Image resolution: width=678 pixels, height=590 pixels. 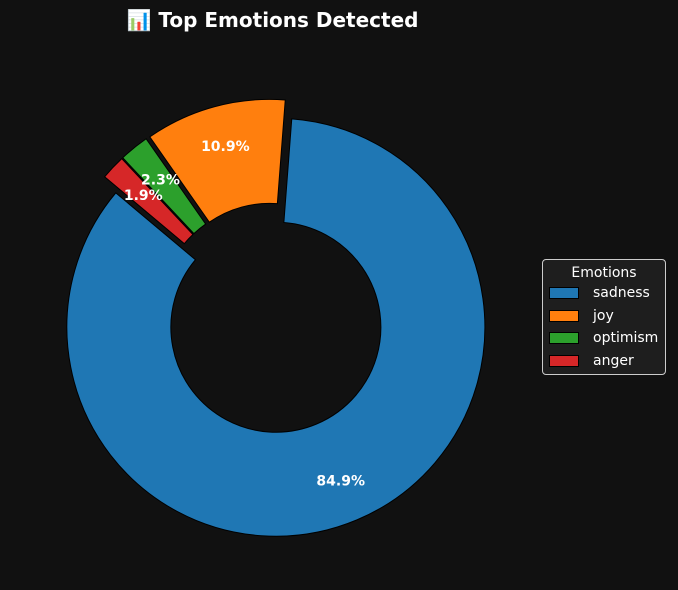 I want to click on legend-item-sadness: sadness, so click(x=604, y=293).